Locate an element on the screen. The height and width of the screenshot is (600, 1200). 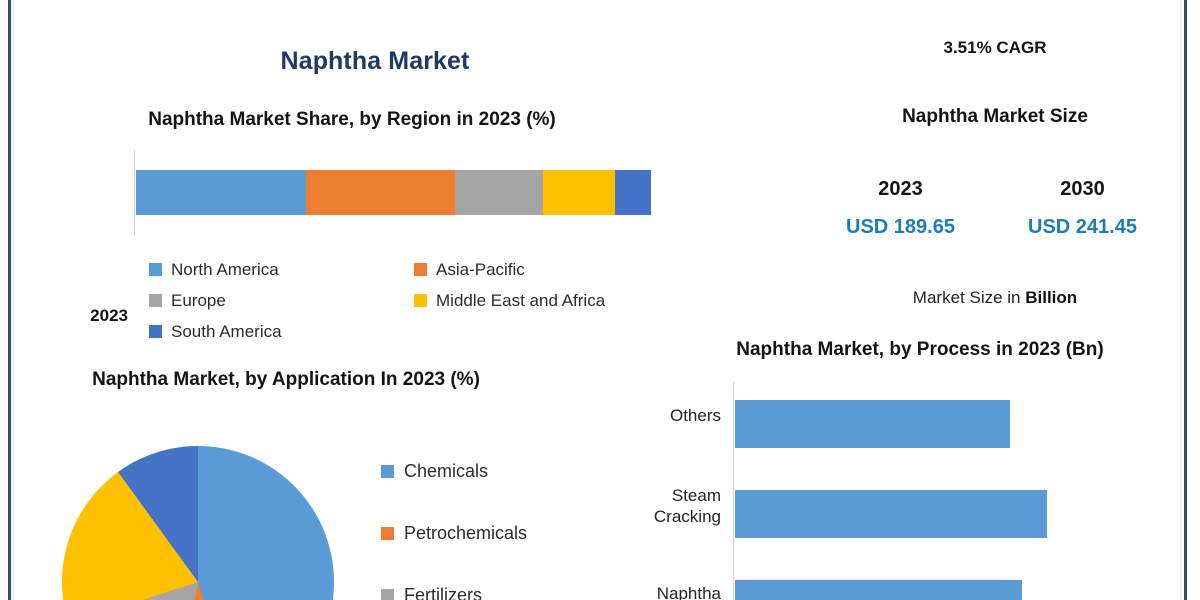
market-size-forecast-column: 2030 USD 241.45 is located at coordinates (1082, 208).